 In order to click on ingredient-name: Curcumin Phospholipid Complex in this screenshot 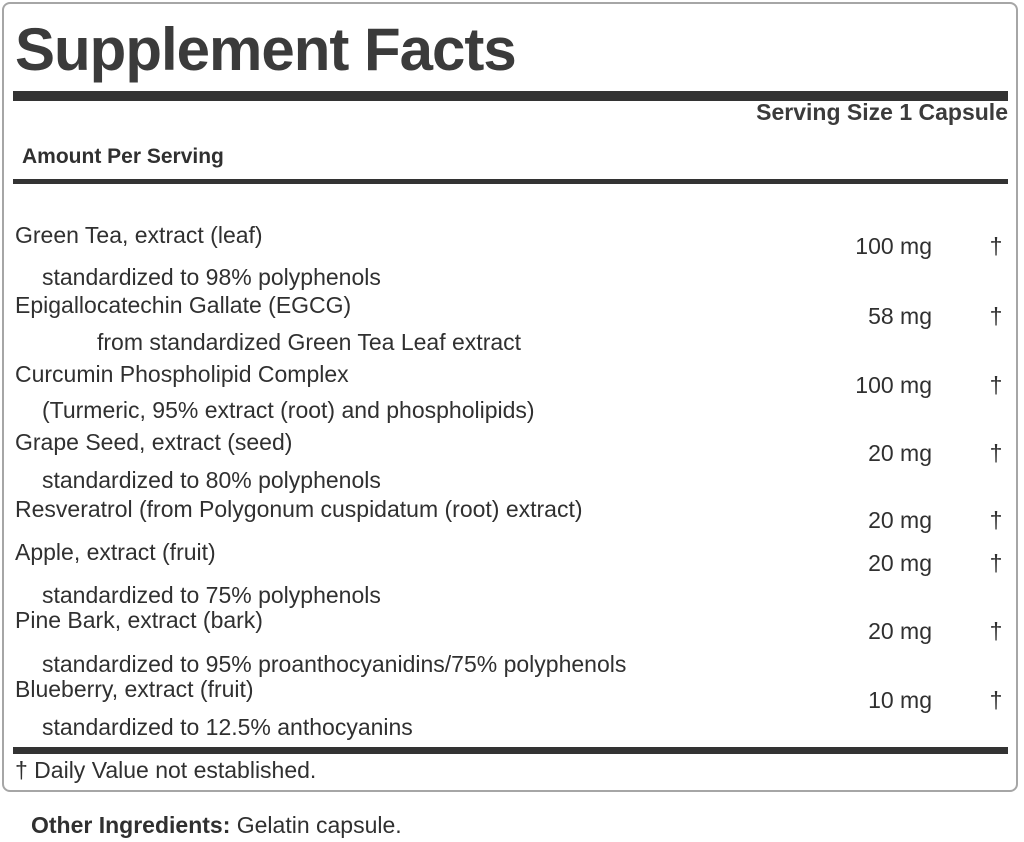, I will do `click(182, 374)`.